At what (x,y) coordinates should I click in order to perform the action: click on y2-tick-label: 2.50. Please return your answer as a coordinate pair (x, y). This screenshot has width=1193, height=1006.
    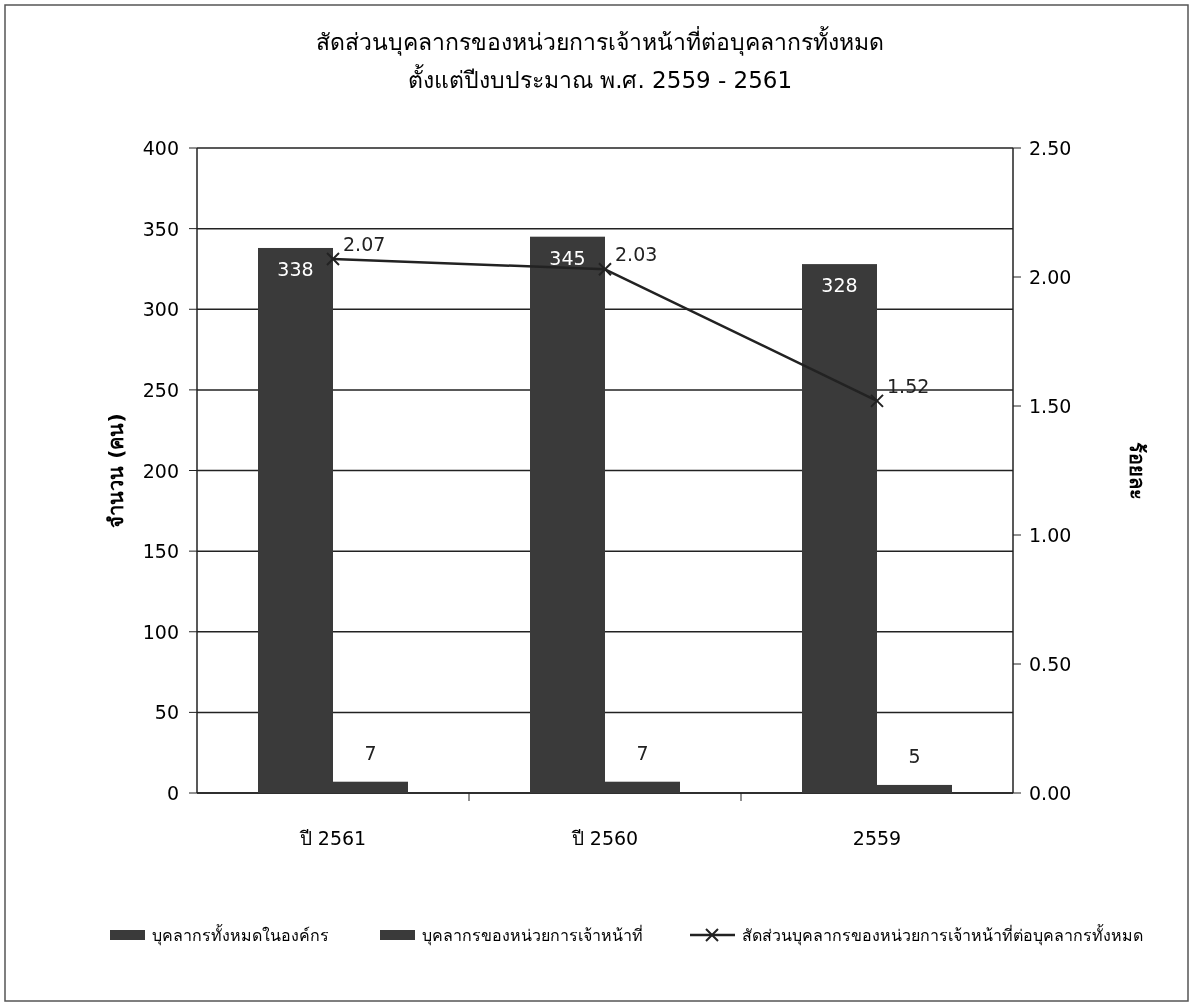
    Looking at the image, I should click on (1050, 148).